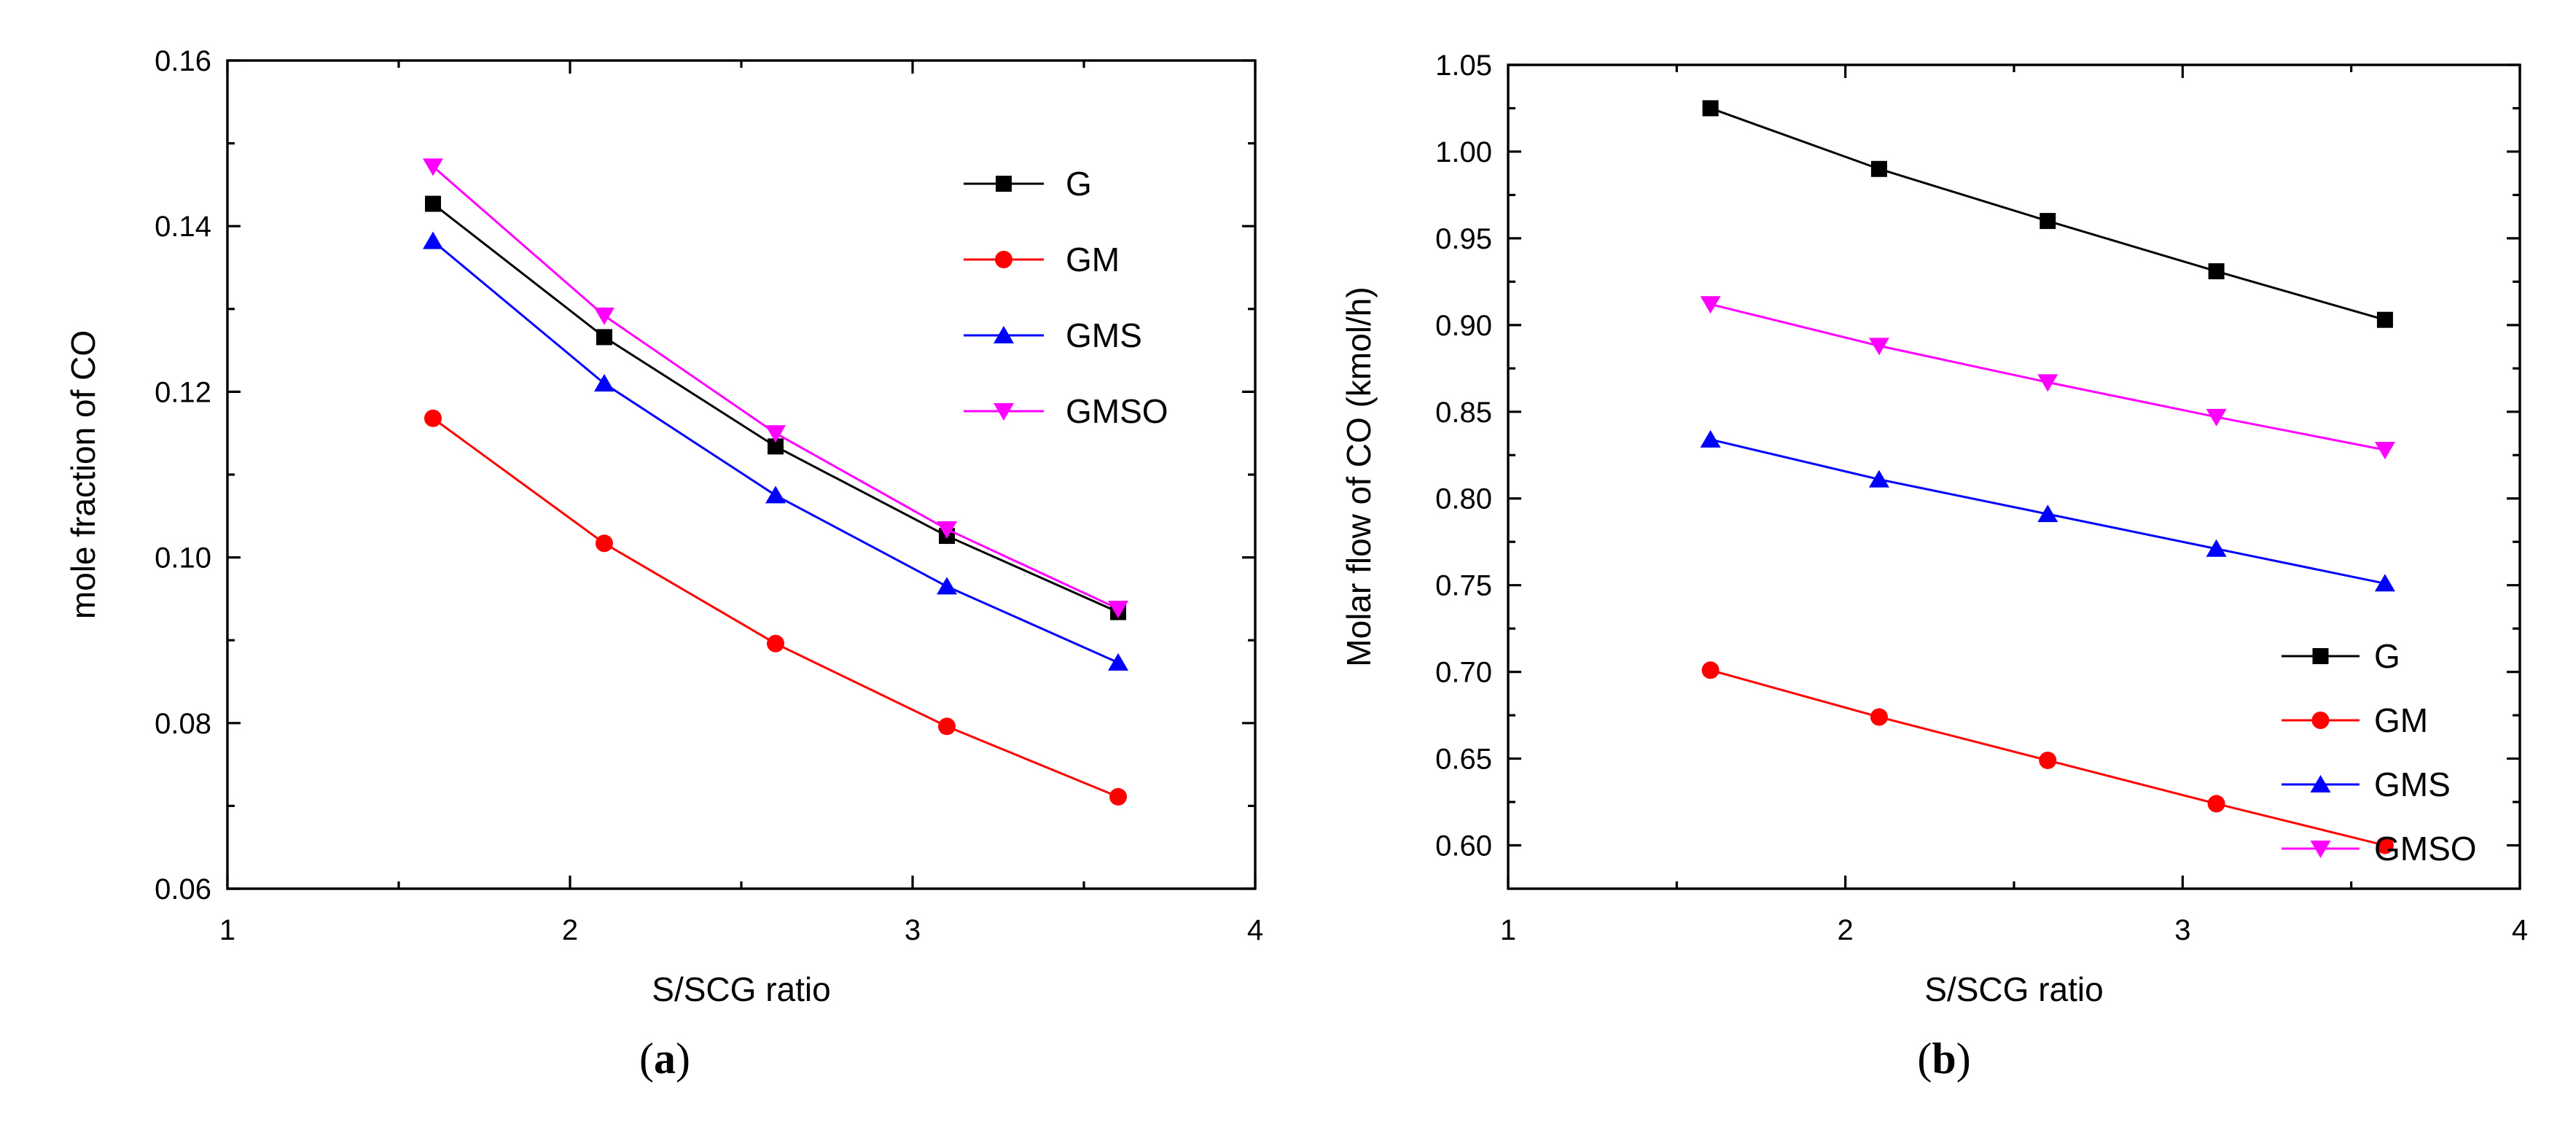 The image size is (2576, 1122). What do you see at coordinates (1463, 760) in the screenshot?
I see `y-tick-label: 0.65` at bounding box center [1463, 760].